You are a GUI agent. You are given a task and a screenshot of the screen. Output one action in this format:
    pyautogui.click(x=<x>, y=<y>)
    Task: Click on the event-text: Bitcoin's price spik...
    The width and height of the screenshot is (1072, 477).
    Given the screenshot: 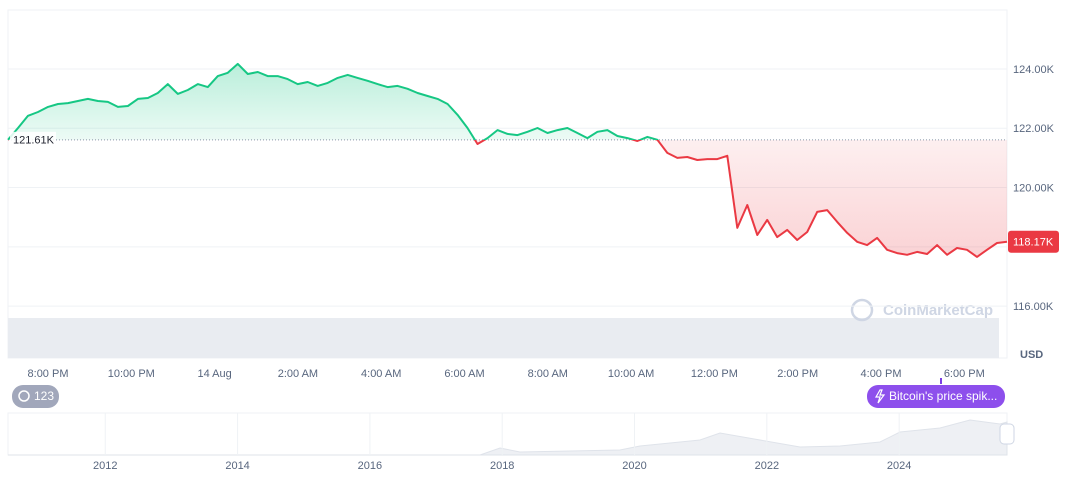 What is the action you would take?
    pyautogui.click(x=943, y=396)
    